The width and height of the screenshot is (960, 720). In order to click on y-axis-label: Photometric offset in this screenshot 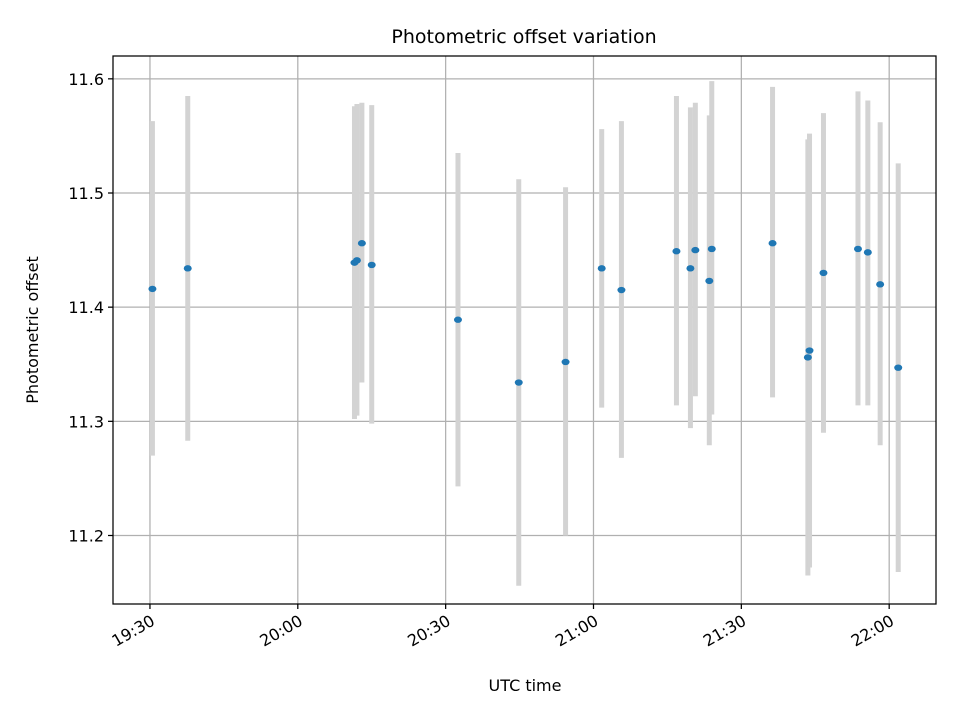, I will do `click(32, 330)`.